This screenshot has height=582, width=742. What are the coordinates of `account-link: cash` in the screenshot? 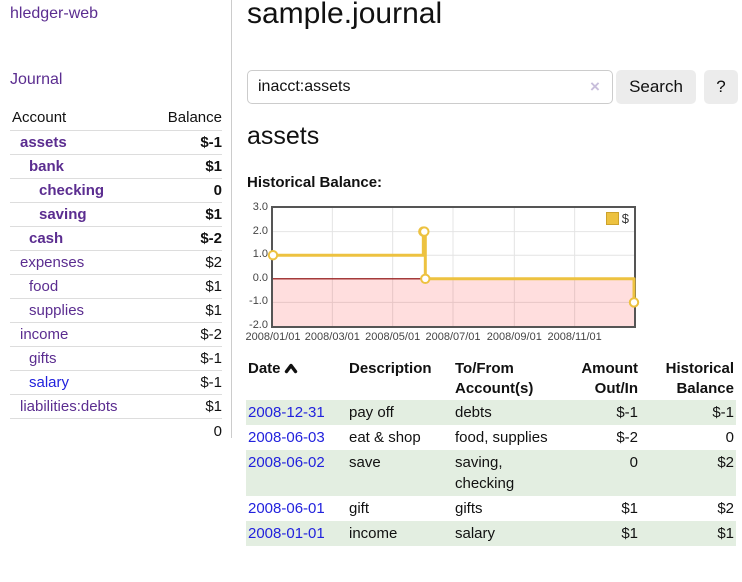 It's located at (46, 238).